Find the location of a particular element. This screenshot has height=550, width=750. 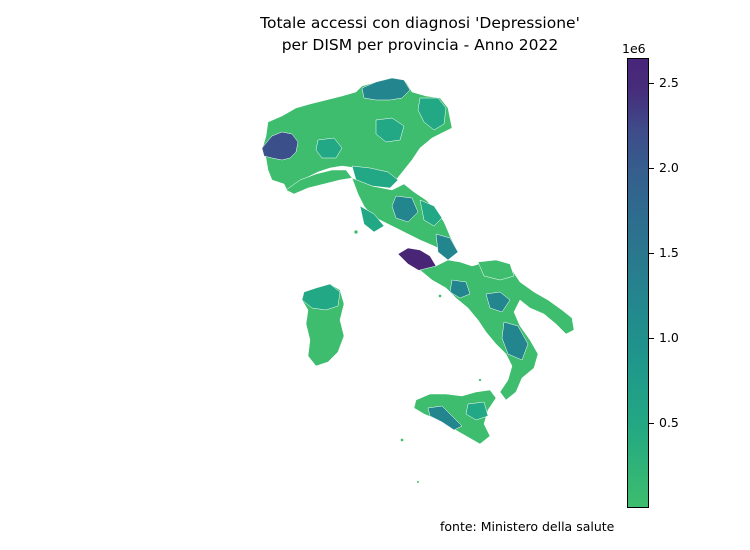

province-milano is located at coordinates (329, 148).